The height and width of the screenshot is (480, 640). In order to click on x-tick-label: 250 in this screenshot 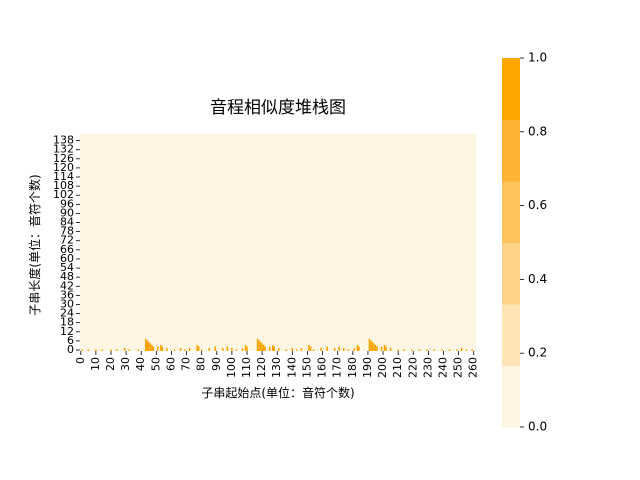, I will do `click(458, 367)`.